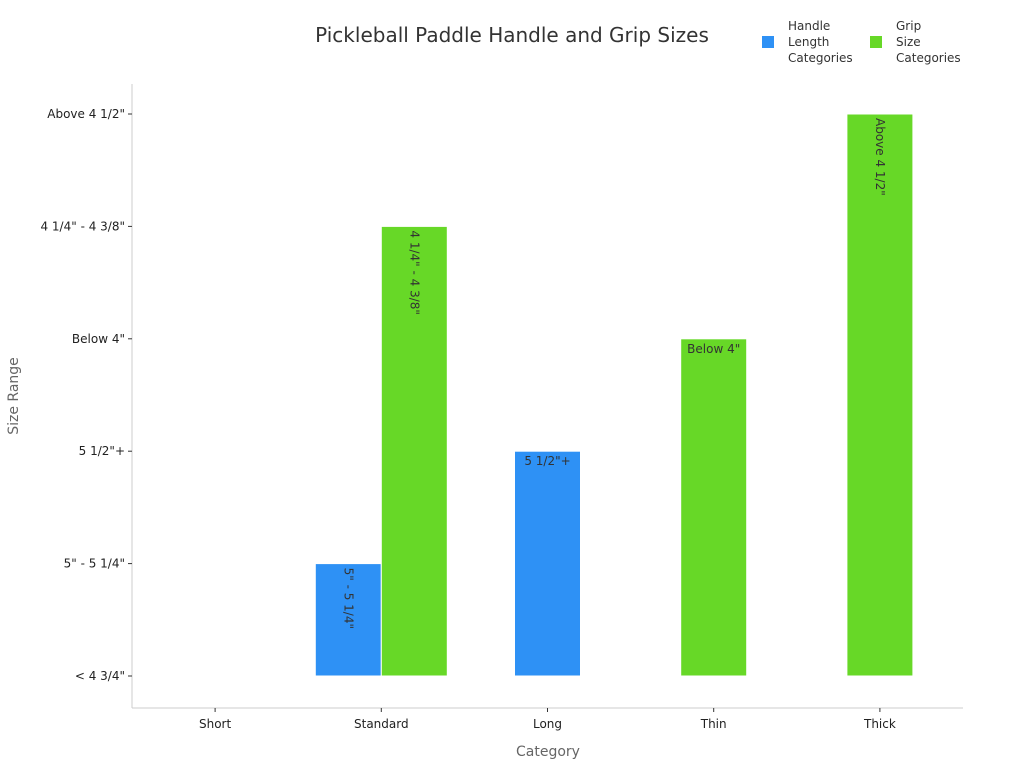  What do you see at coordinates (512, 35) in the screenshot?
I see `chart-title: Pickleball Paddle Handle and Grip Sizes` at bounding box center [512, 35].